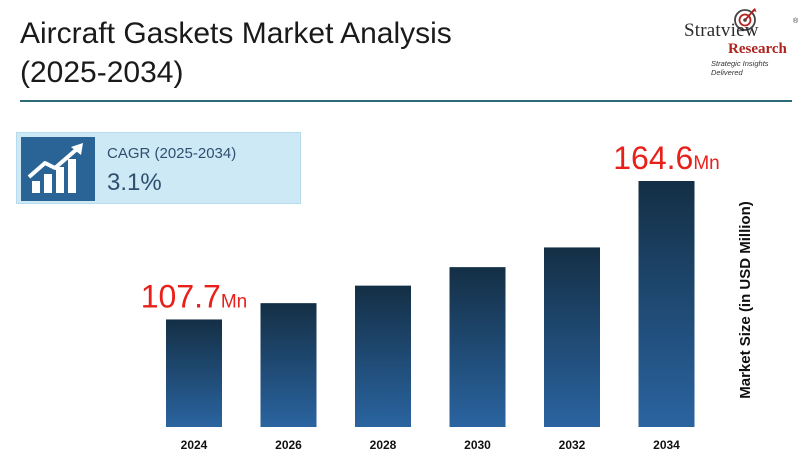 The width and height of the screenshot is (800, 462). What do you see at coordinates (740, 68) in the screenshot?
I see `logo-tagline: Strategic Insights Delivered` at bounding box center [740, 68].